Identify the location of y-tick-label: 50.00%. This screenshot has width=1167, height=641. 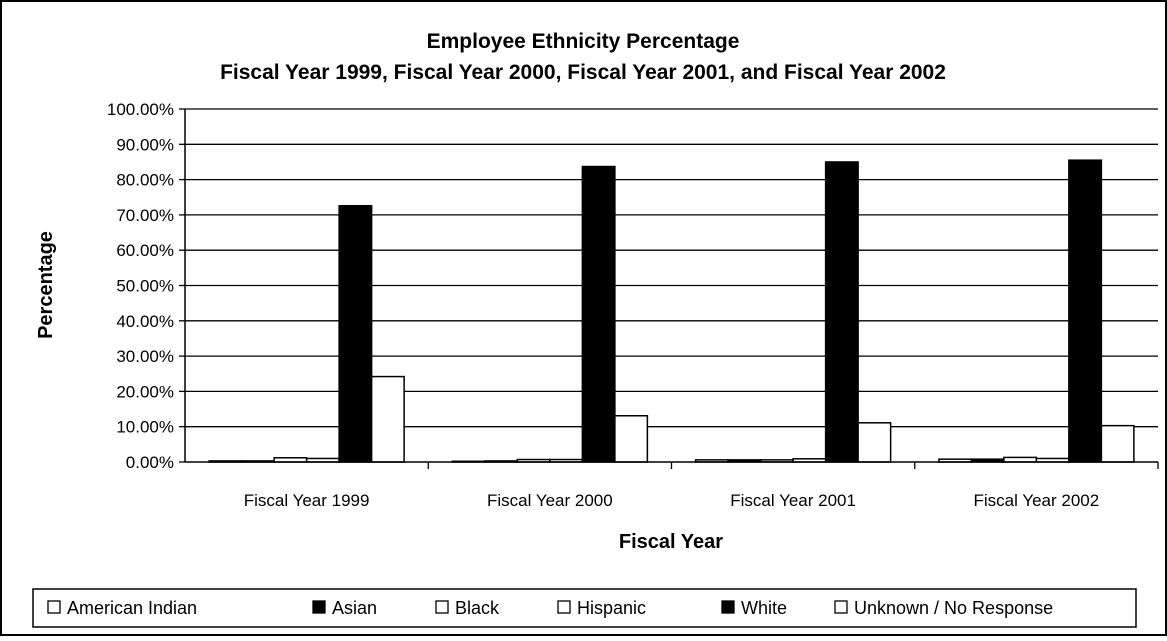
(145, 286).